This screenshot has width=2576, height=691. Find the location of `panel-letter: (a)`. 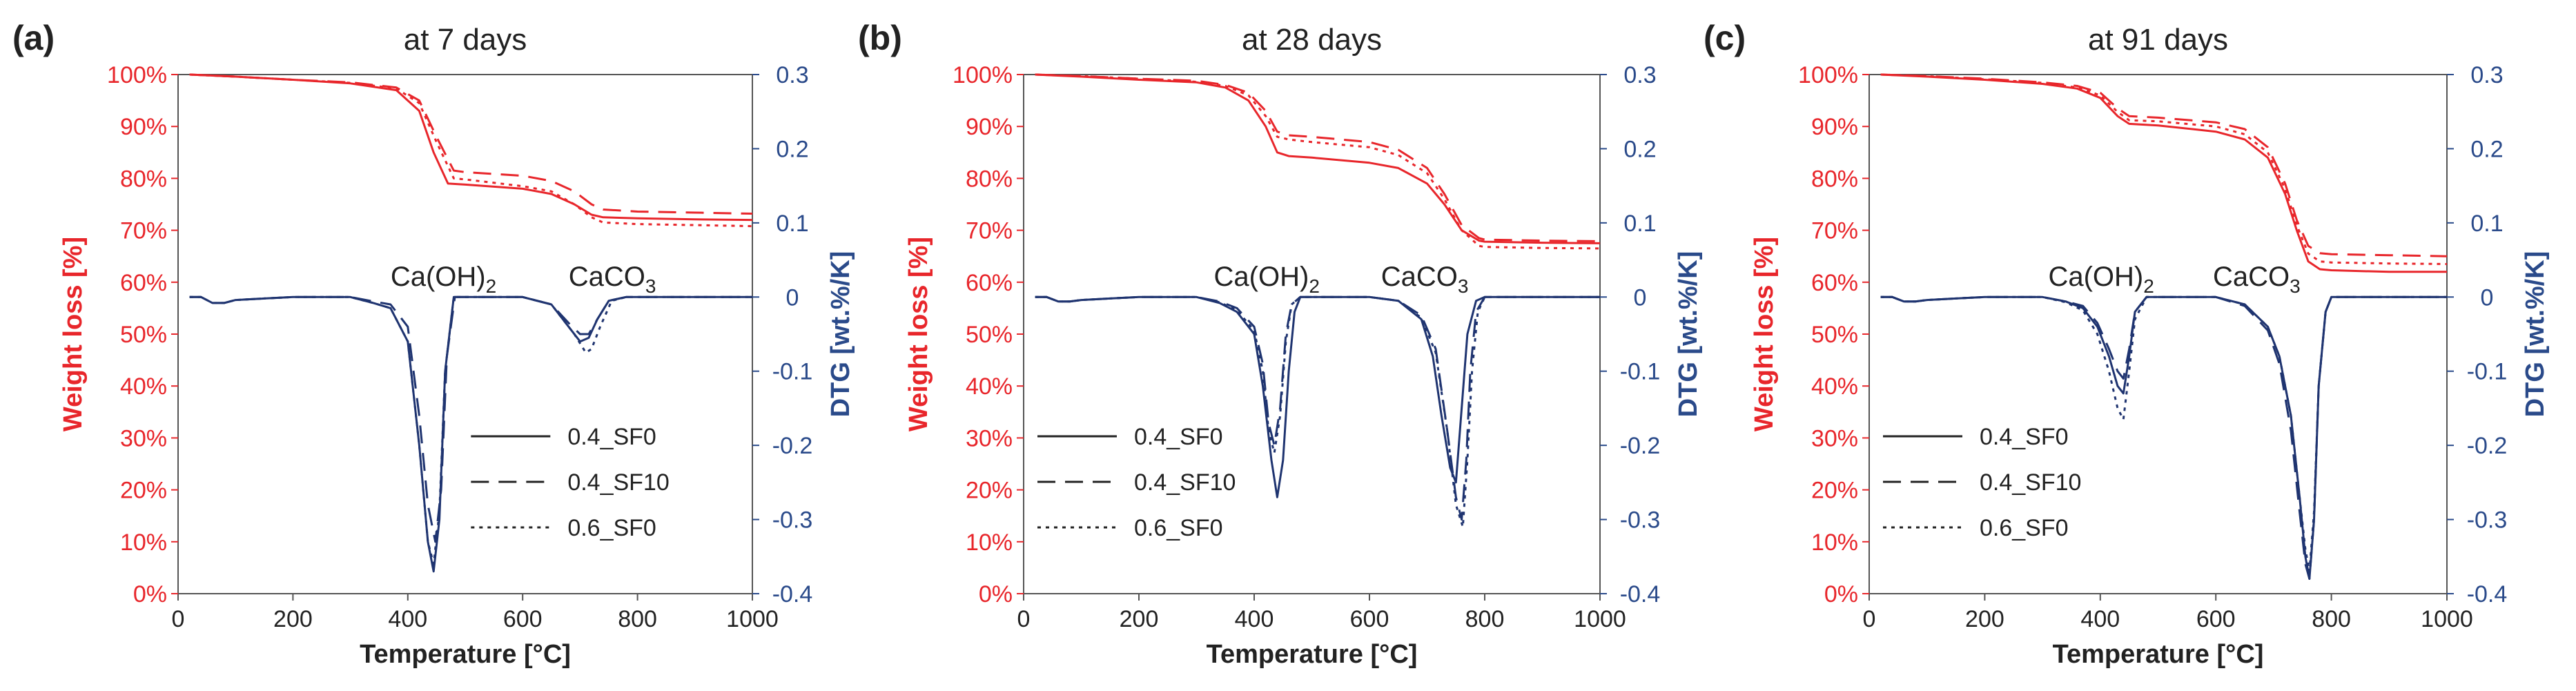

panel-letter: (a) is located at coordinates (33, 38).